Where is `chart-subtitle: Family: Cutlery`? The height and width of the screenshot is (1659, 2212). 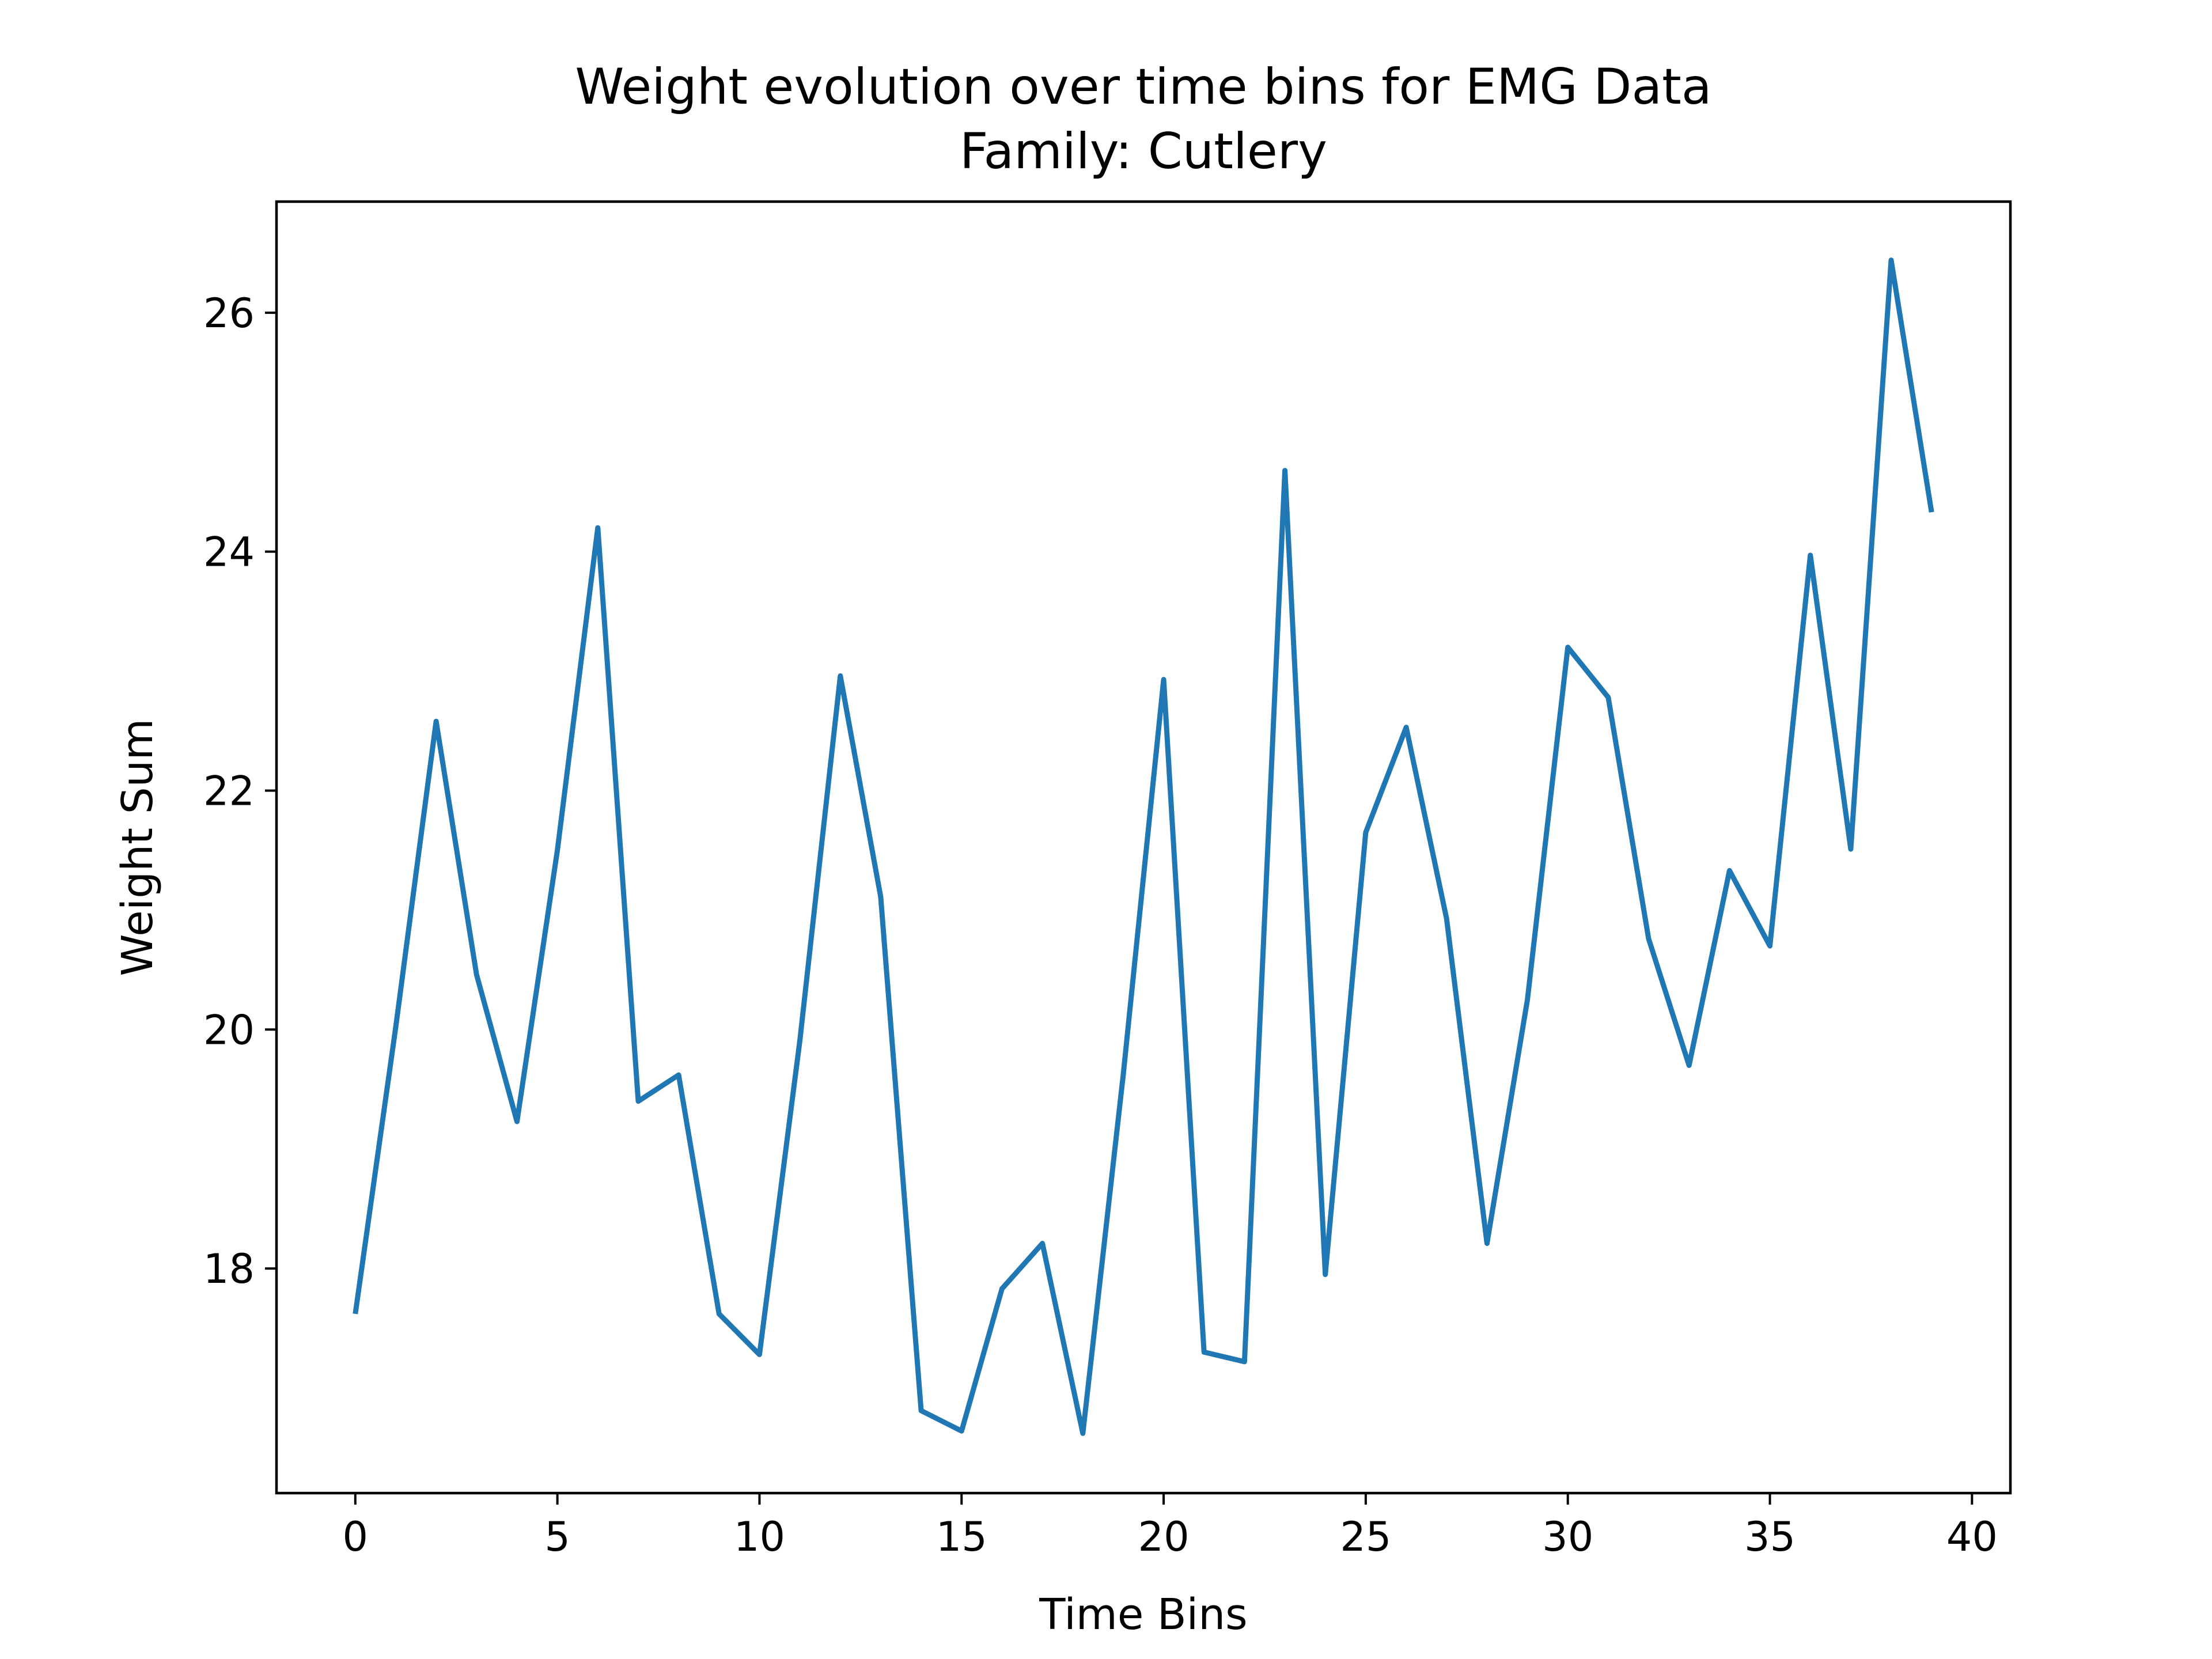
chart-subtitle: Family: Cutlery is located at coordinates (1143, 151).